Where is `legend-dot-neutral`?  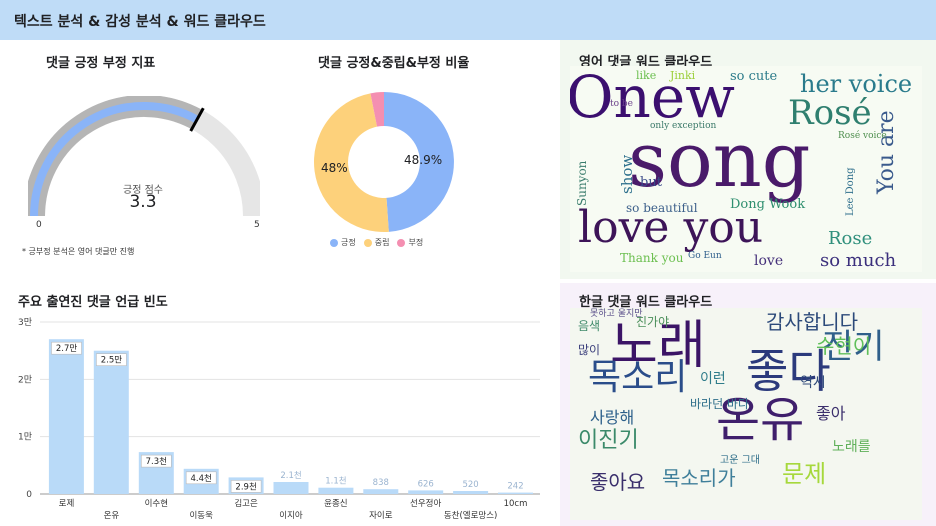 legend-dot-neutral is located at coordinates (367, 242).